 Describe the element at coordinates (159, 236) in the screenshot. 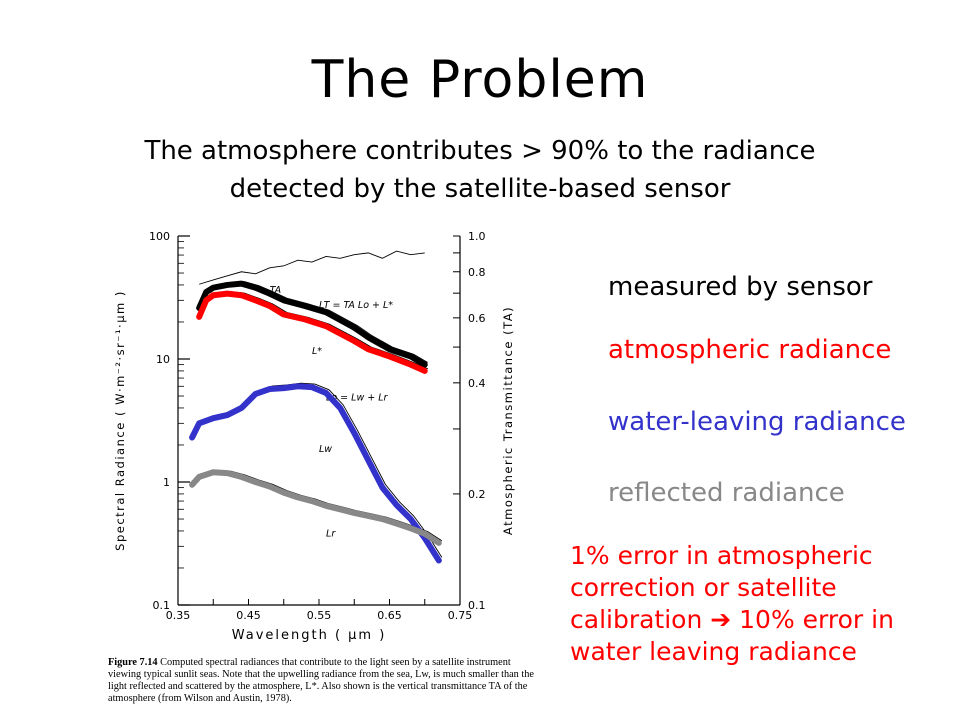

I see `y-tick-label: 100` at that location.